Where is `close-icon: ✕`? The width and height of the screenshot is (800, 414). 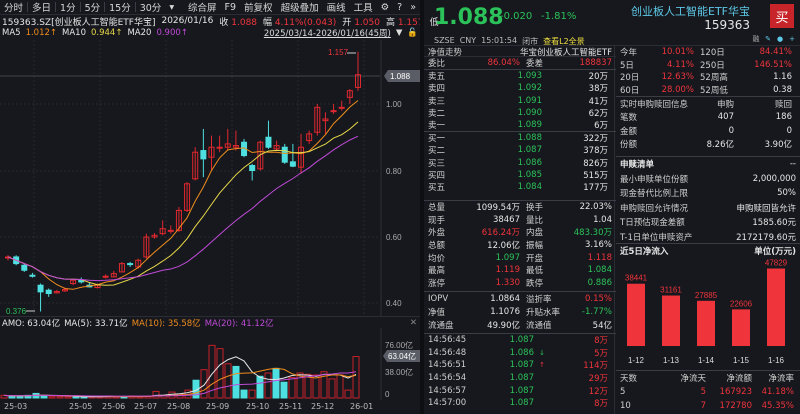 close-icon: ✕ is located at coordinates (413, 322).